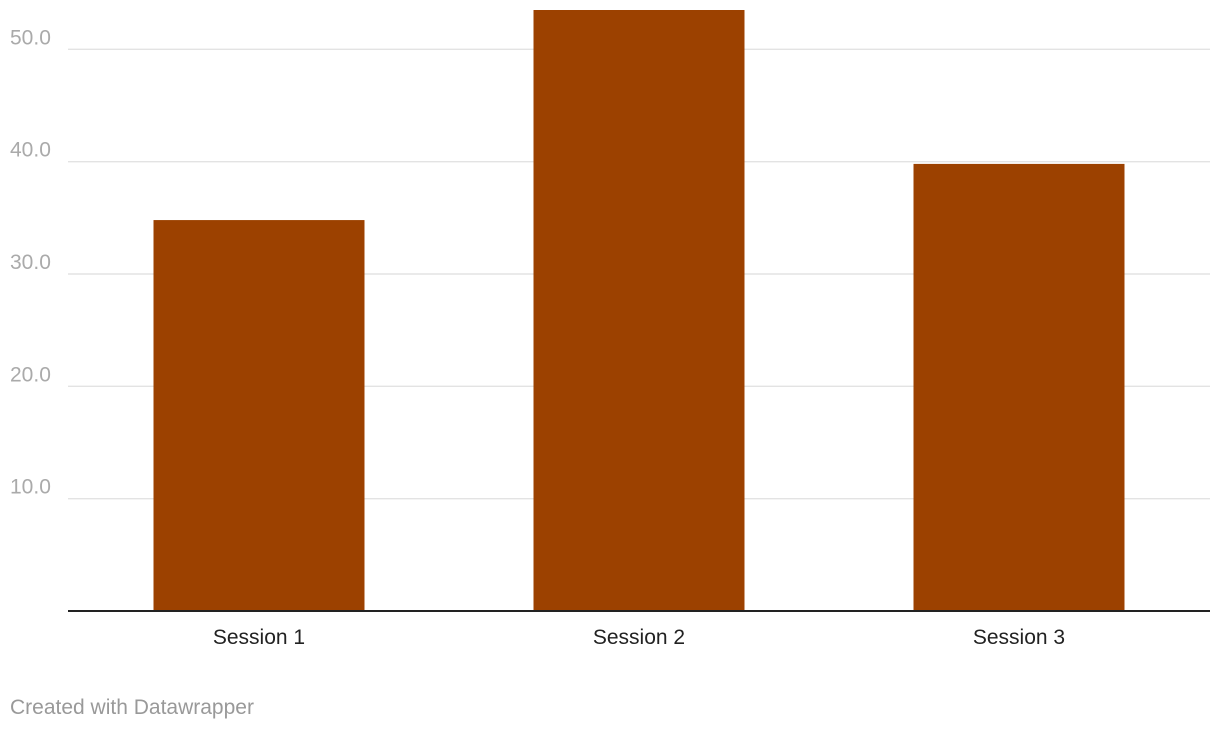 The height and width of the screenshot is (732, 1220). I want to click on x-category-label: Session 3, so click(1019, 637).